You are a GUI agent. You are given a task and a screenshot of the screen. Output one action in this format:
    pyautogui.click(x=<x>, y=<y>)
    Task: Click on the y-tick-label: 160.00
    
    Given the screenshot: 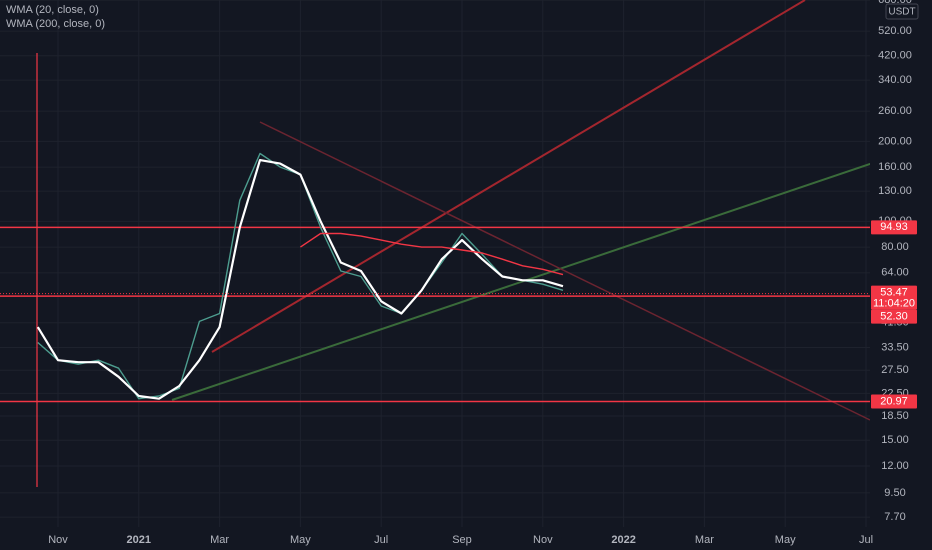 What is the action you would take?
    pyautogui.click(x=895, y=167)
    